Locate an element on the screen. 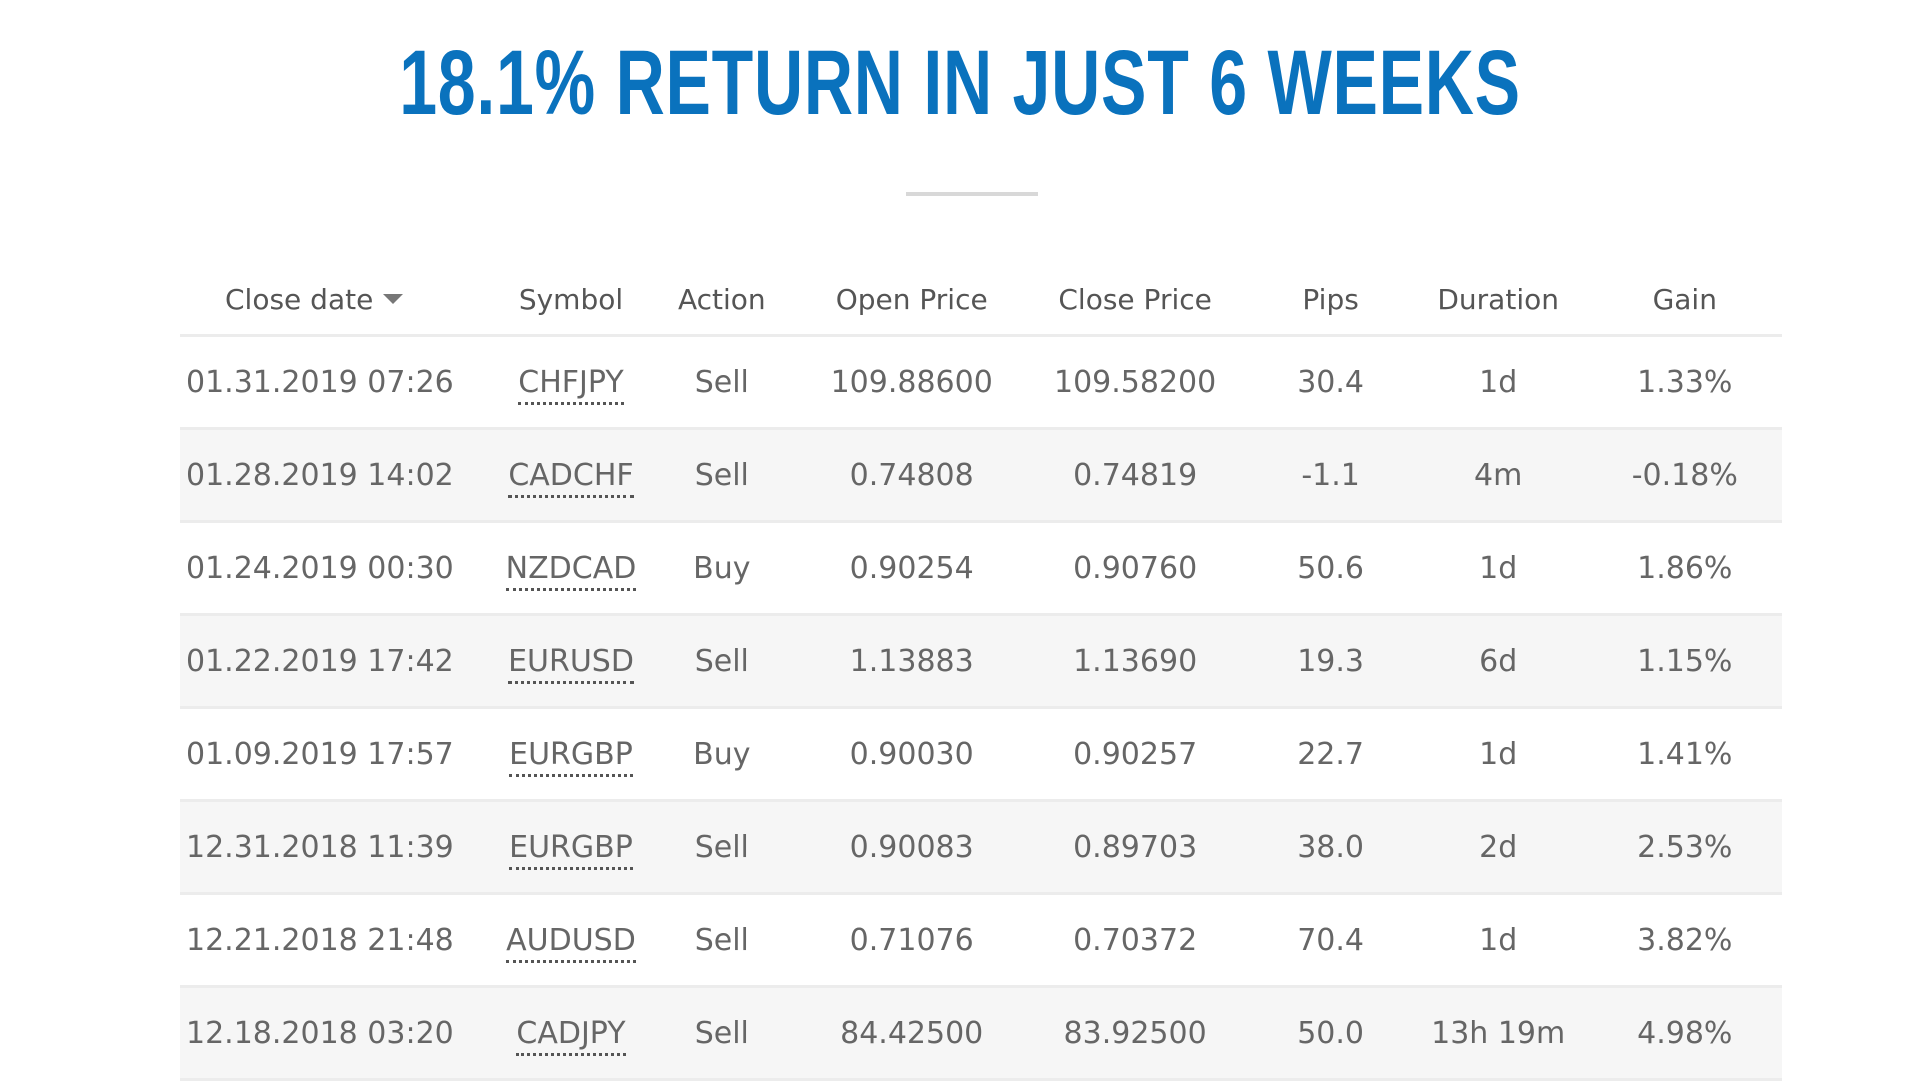 The width and height of the screenshot is (1920, 1081). open-price-cell: 0.71076 is located at coordinates (911, 940).